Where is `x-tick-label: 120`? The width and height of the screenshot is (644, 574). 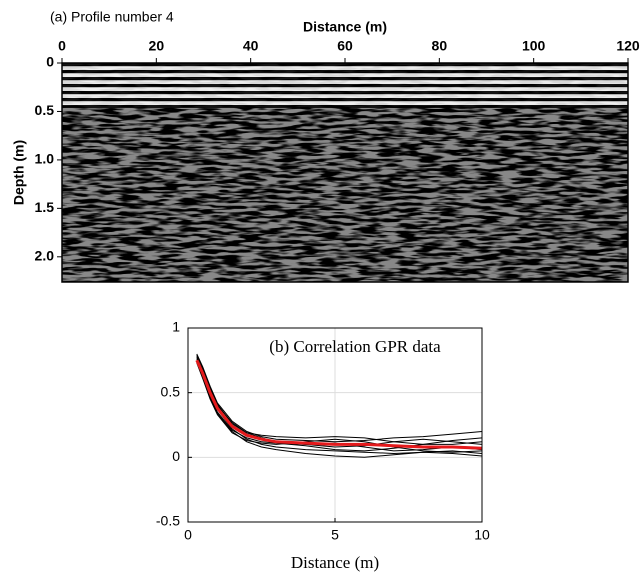 x-tick-label: 120 is located at coordinates (628, 46).